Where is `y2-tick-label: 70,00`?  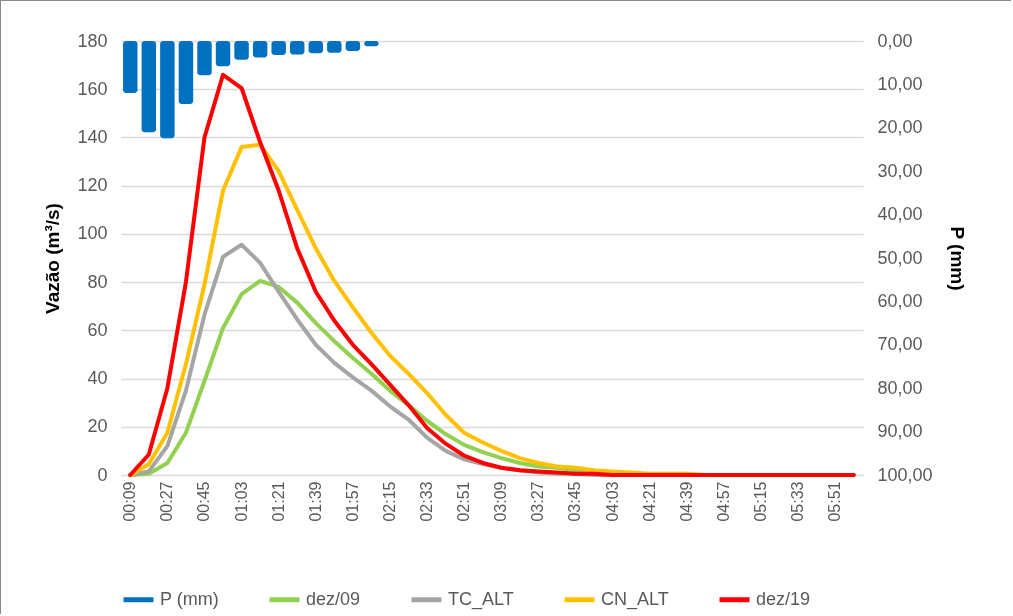
y2-tick-label: 70,00 is located at coordinates (900, 344).